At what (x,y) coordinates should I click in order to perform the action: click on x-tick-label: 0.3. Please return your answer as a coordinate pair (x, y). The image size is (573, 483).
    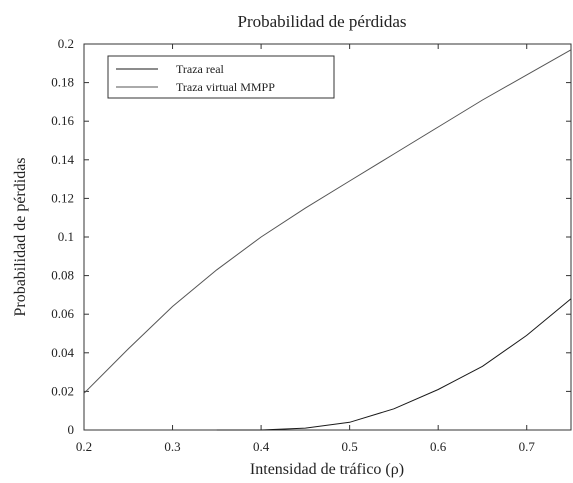
    Looking at the image, I should click on (172, 446).